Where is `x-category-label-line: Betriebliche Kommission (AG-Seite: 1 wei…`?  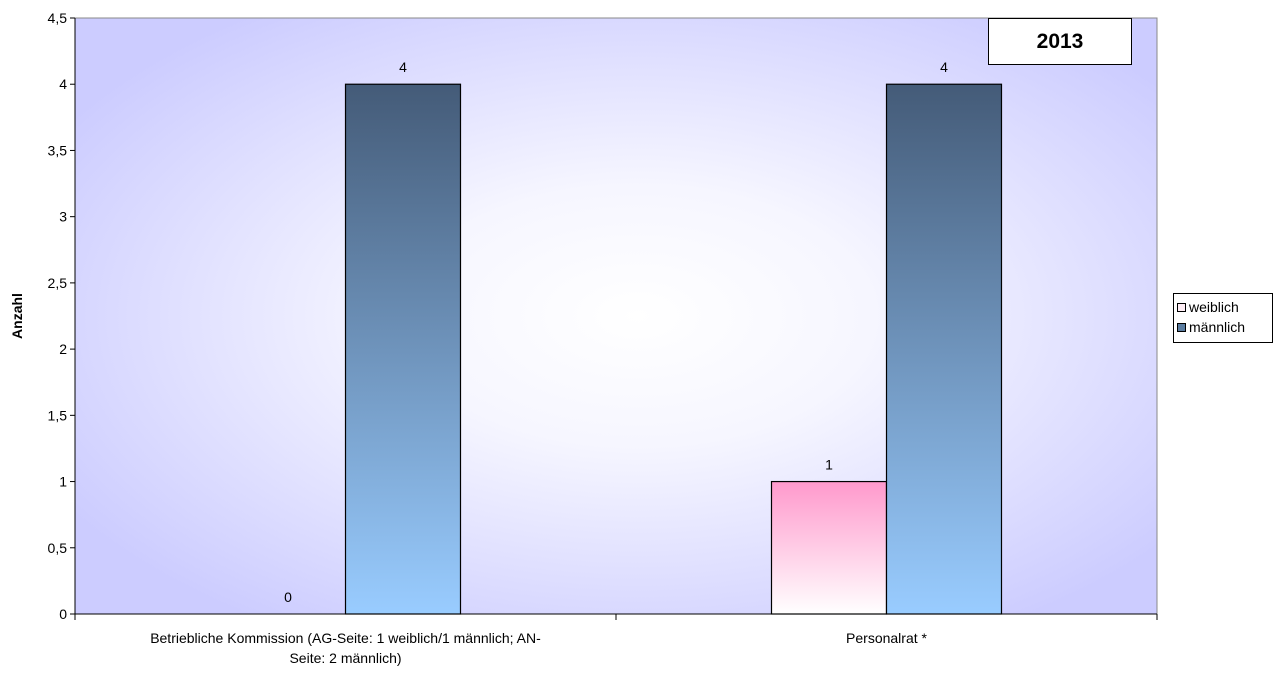
x-category-label-line: Betriebliche Kommission (AG-Seite: 1 wei… is located at coordinates (345, 638).